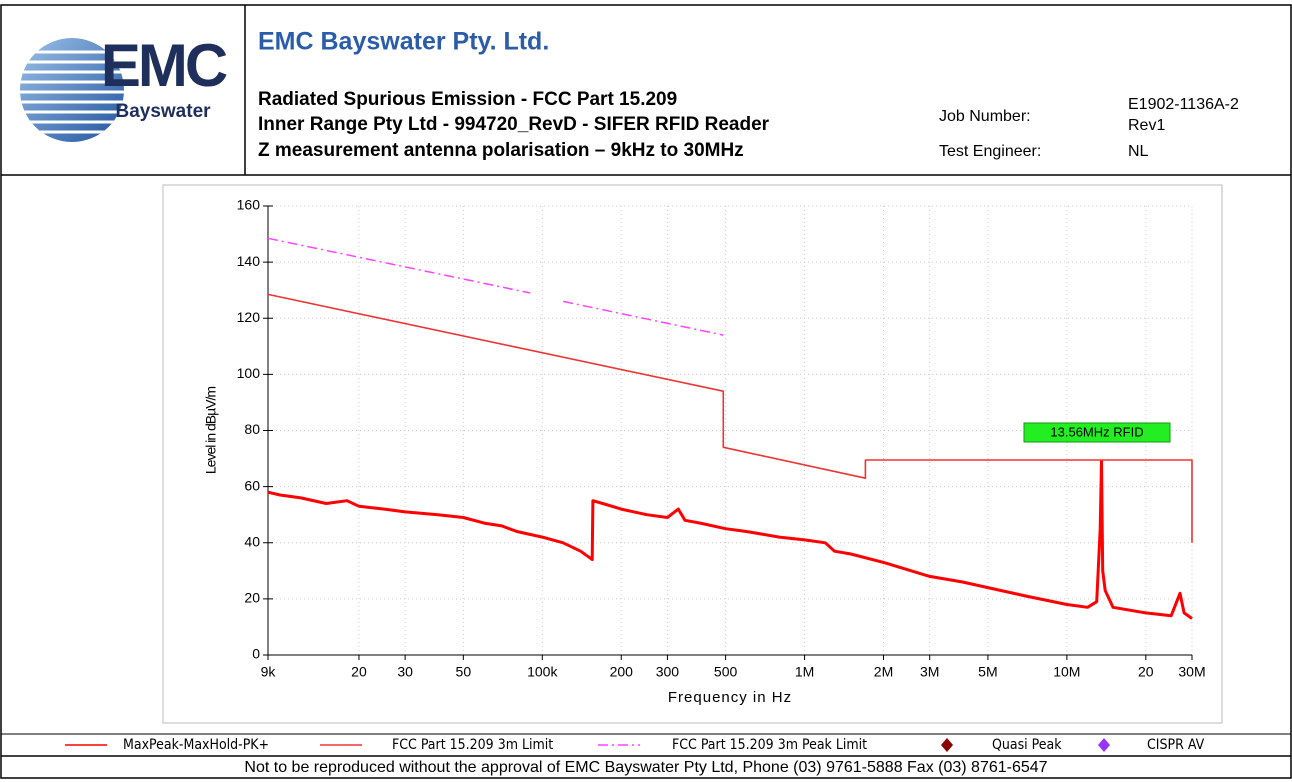 The image size is (1292, 782). Describe the element at coordinates (269, 672) in the screenshot. I see `x-tick-label: 9k` at that location.